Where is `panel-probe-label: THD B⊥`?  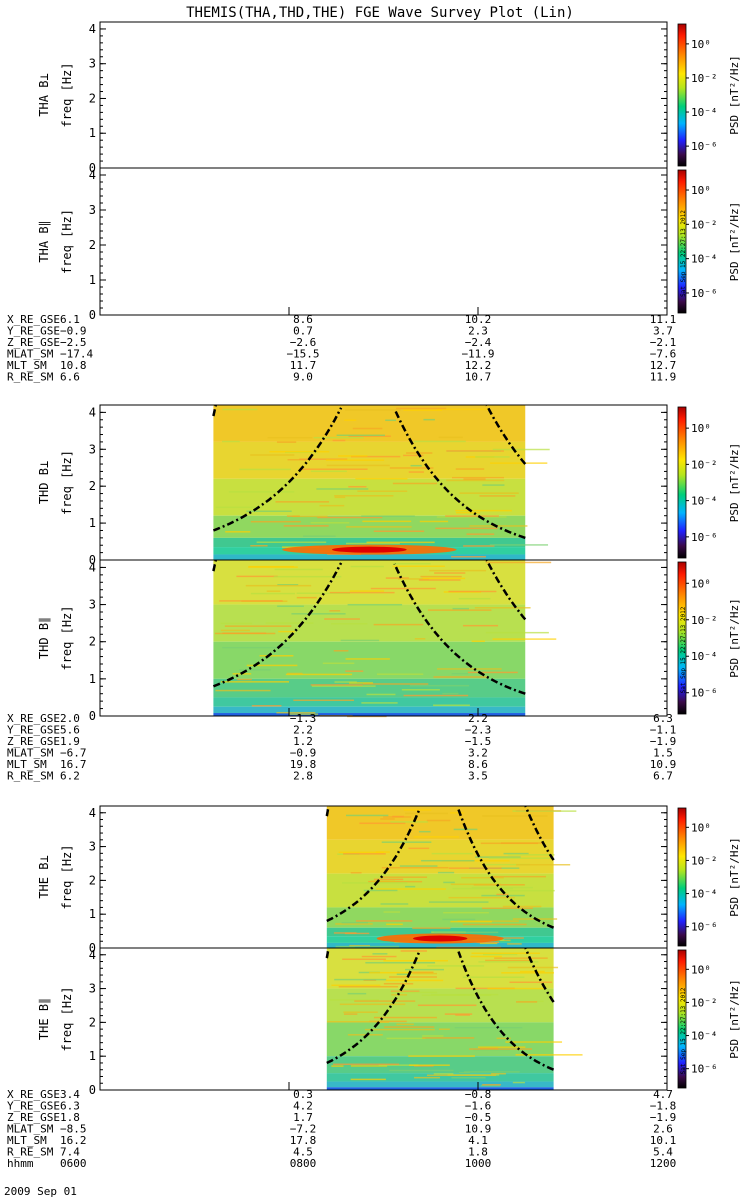
panel-probe-label: THD B⊥ is located at coordinates (44, 482).